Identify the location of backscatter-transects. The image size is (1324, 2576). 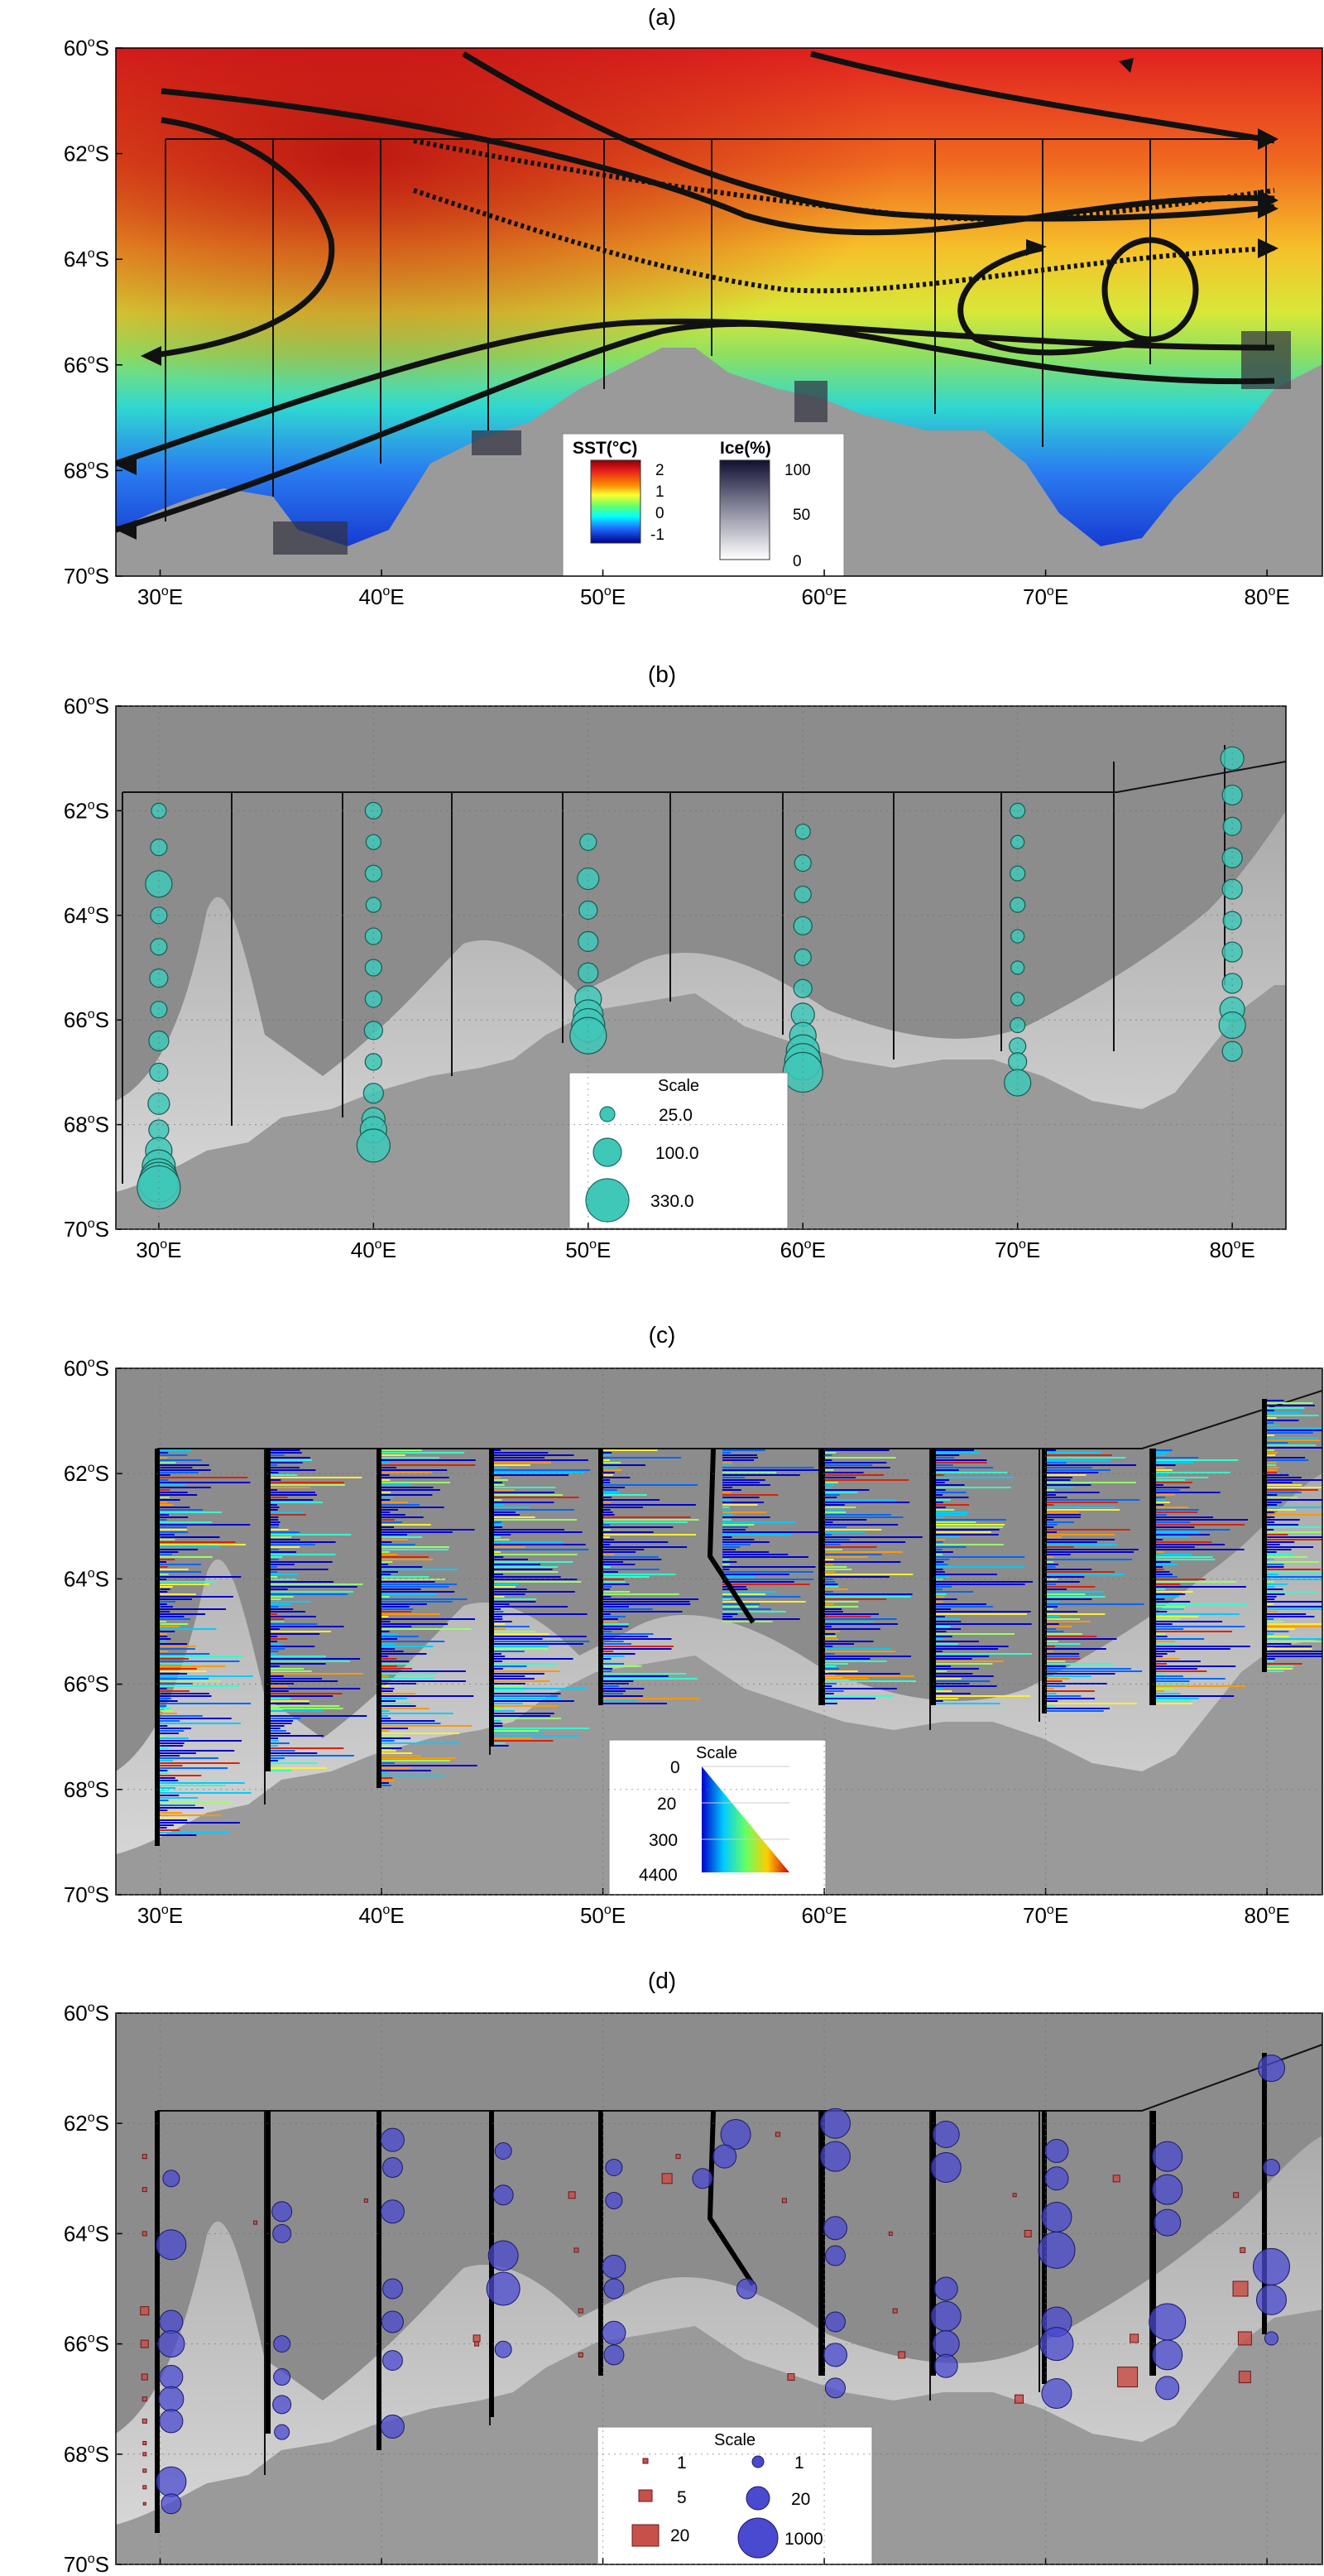
(741, 1618).